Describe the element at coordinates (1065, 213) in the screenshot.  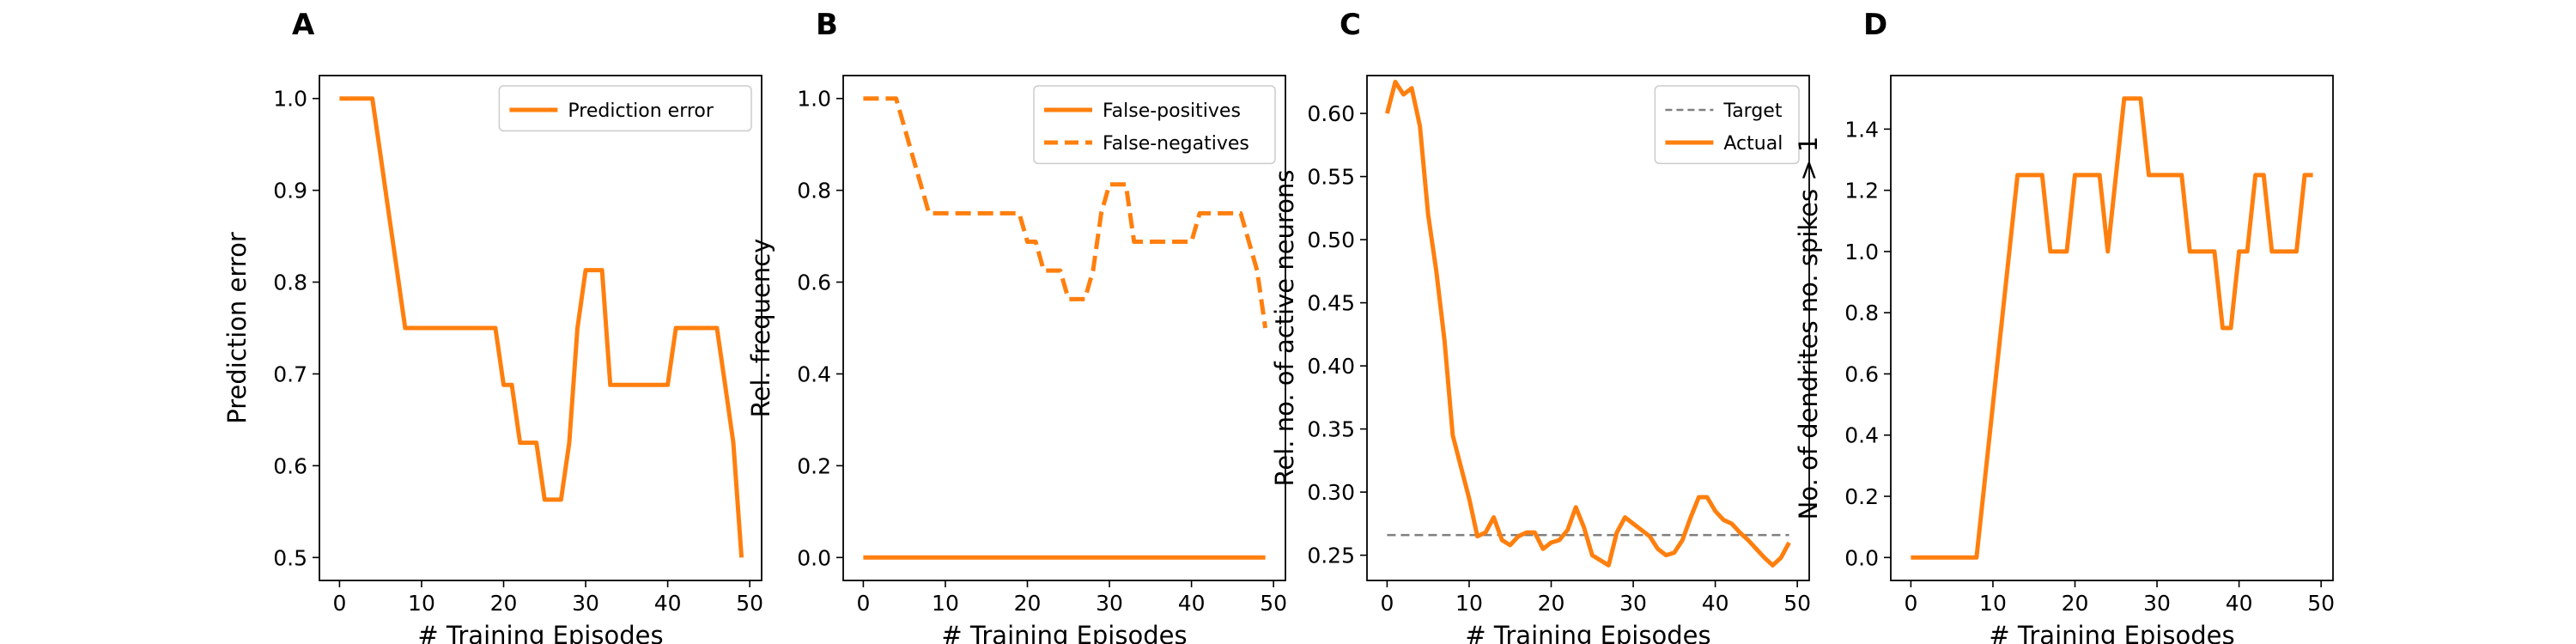
I see `series-line-false-negatives` at that location.